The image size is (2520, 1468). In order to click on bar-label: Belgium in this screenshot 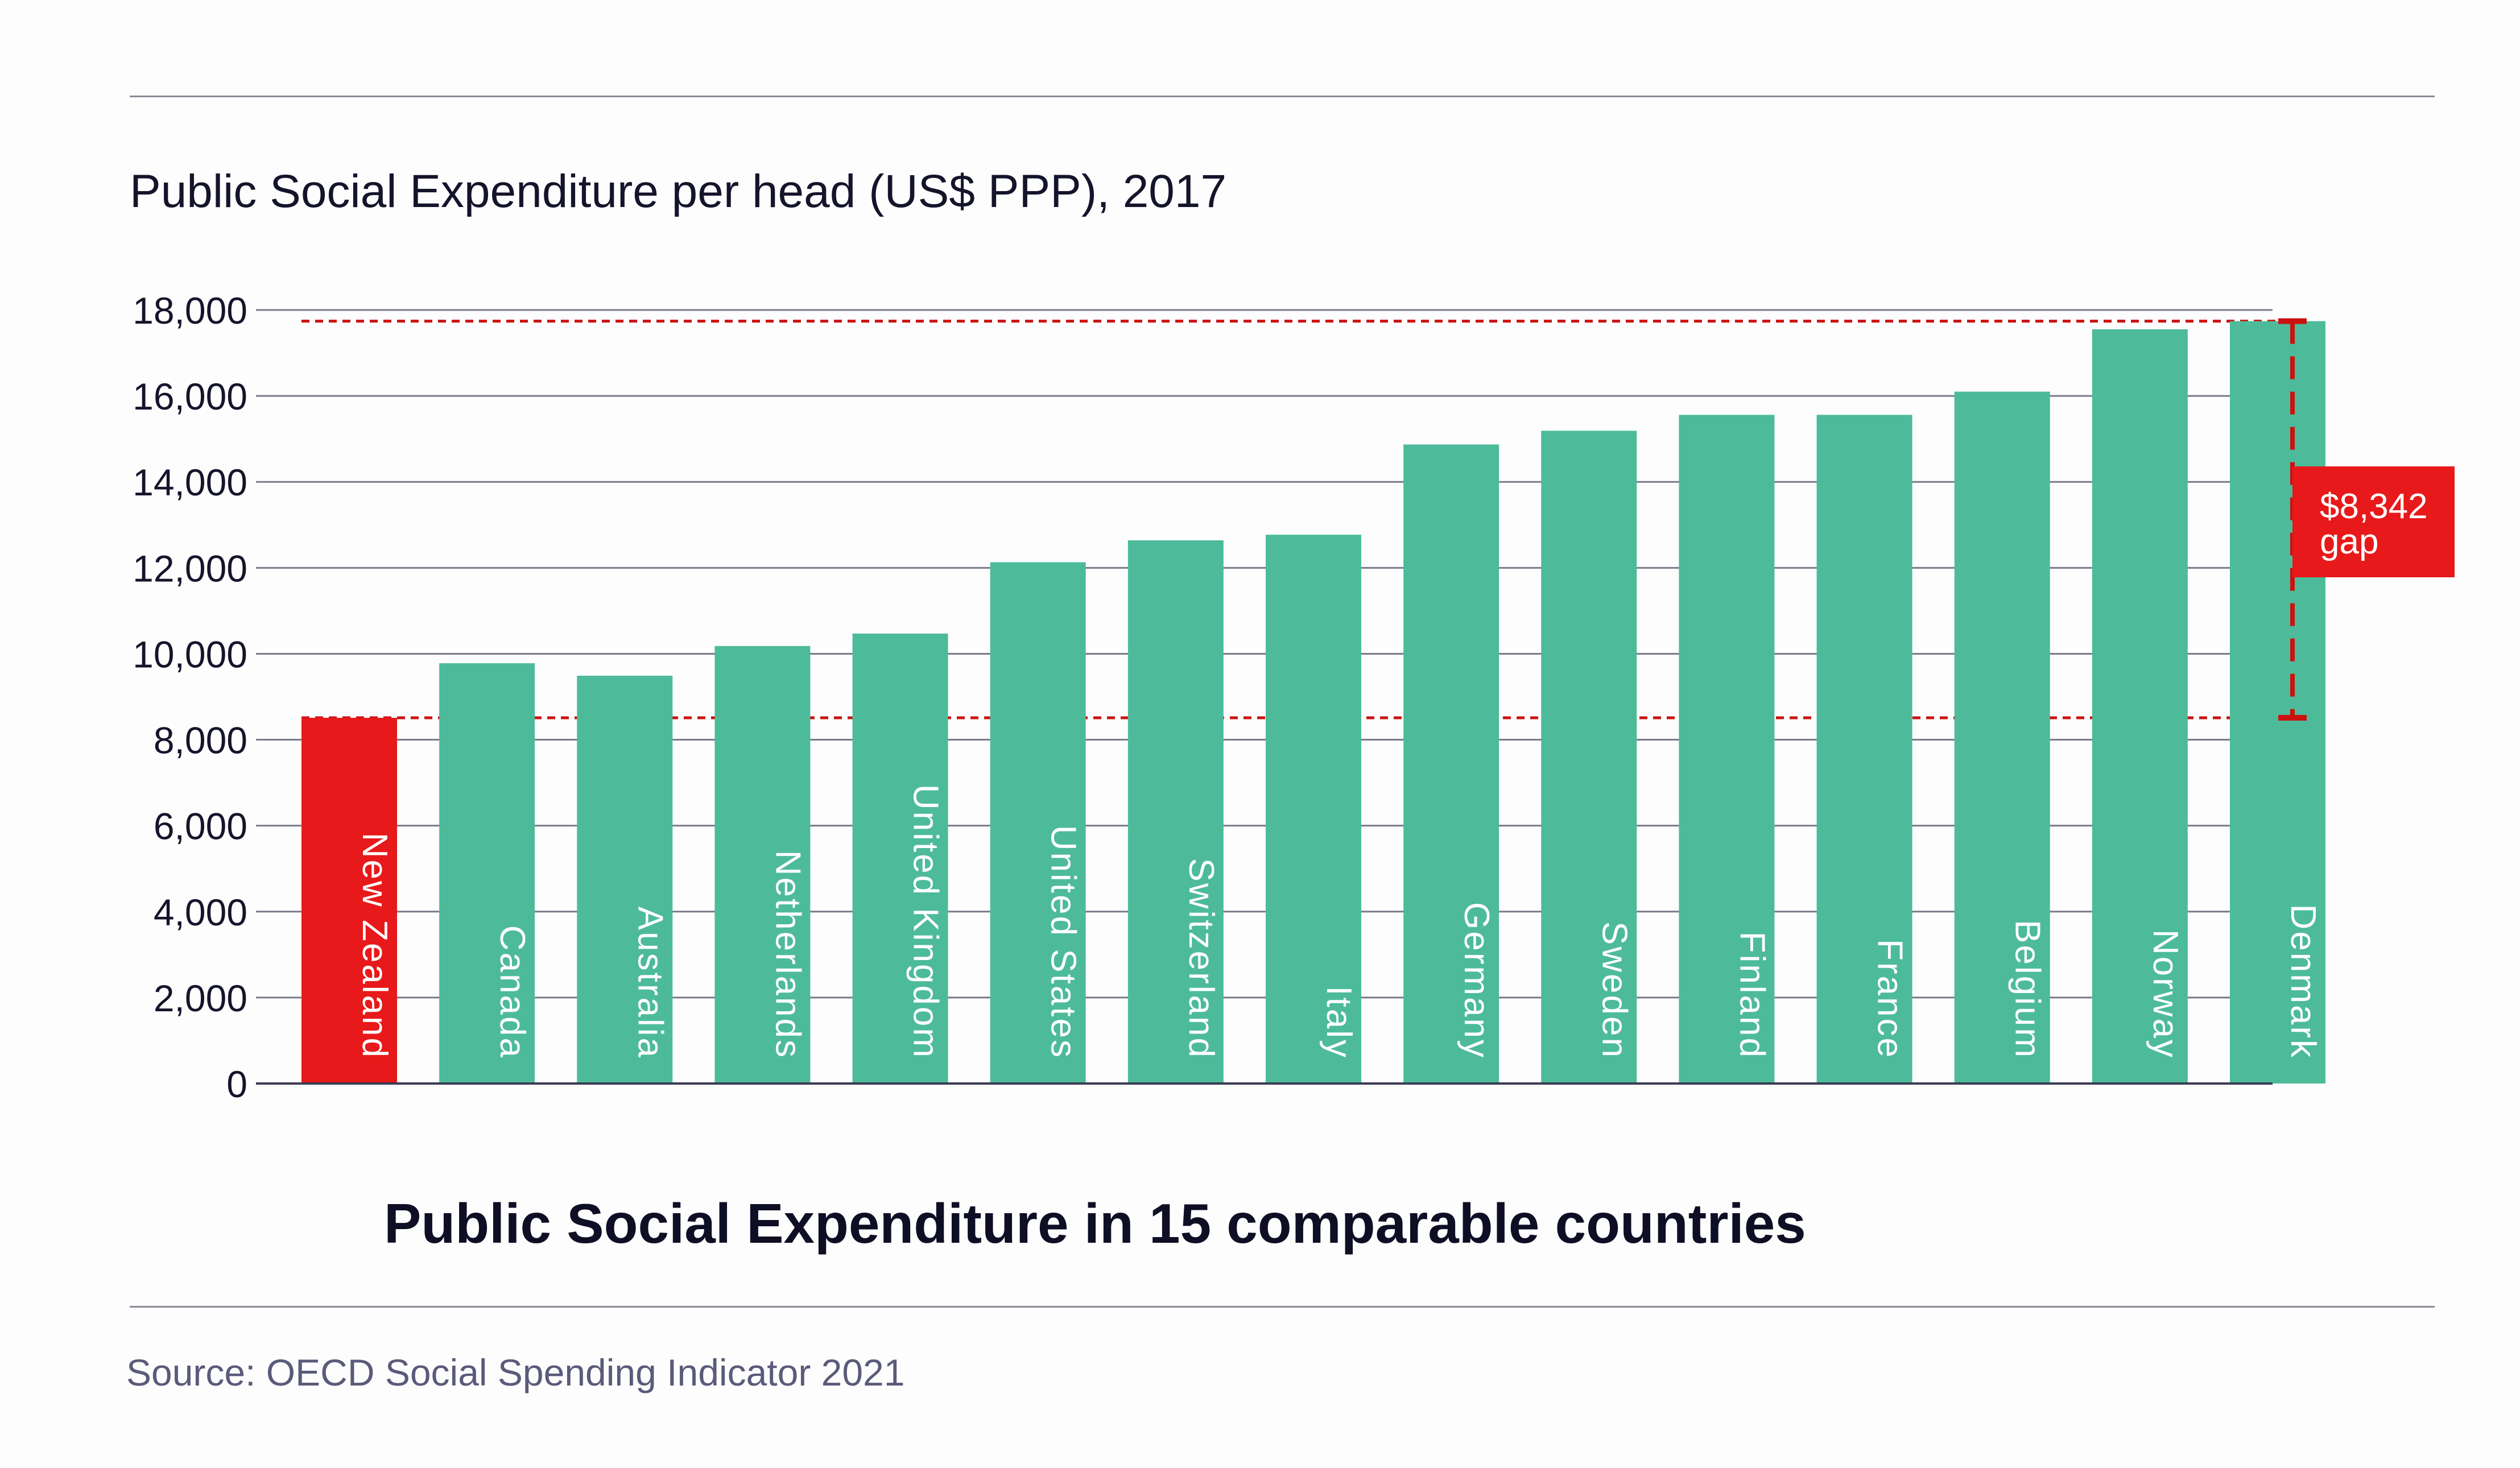, I will do `click(2027, 990)`.